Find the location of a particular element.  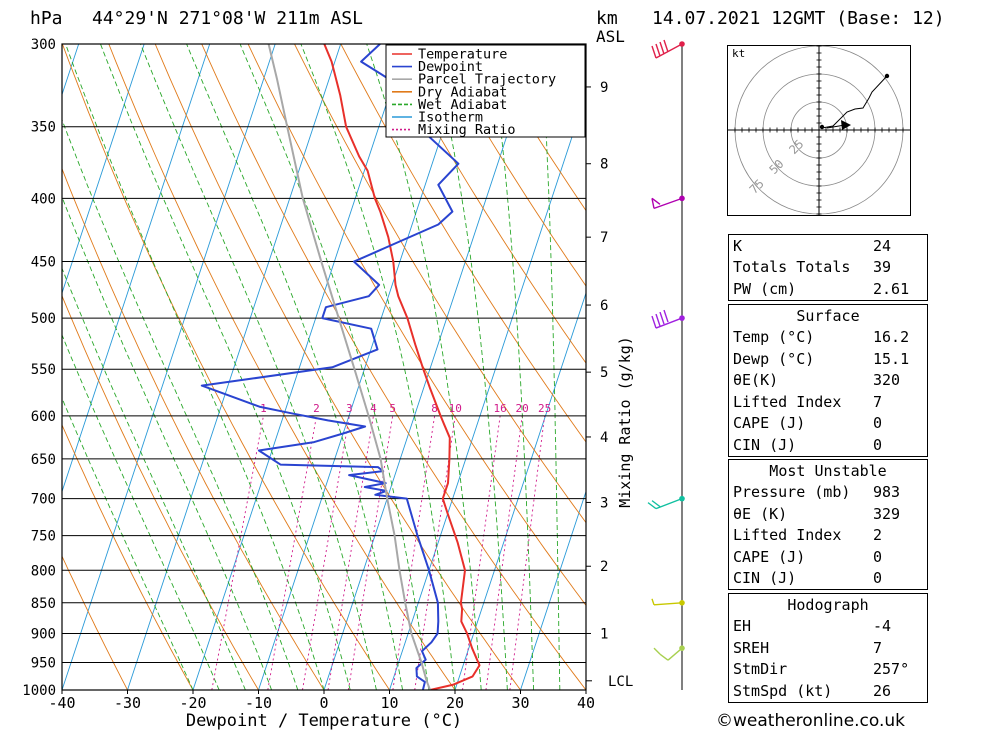

temp-tick-label: 20 is located at coordinates (455, 703).